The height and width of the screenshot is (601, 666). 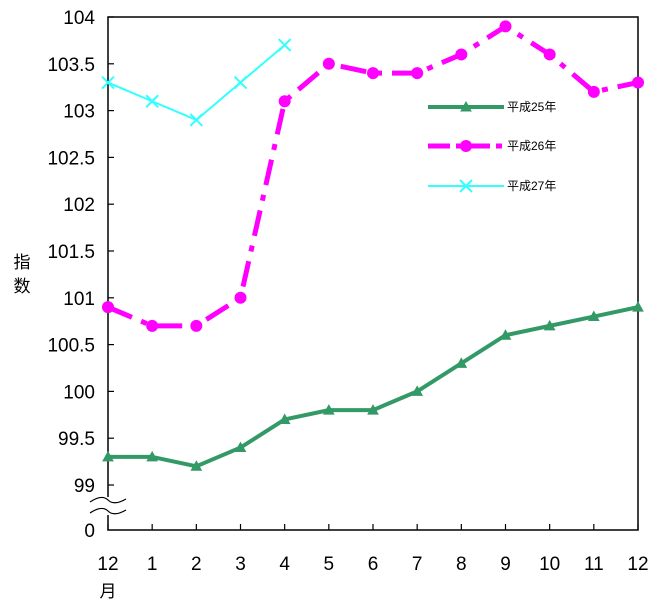 What do you see at coordinates (89, 531) in the screenshot?
I see `y-tick-label-zero: 0` at bounding box center [89, 531].